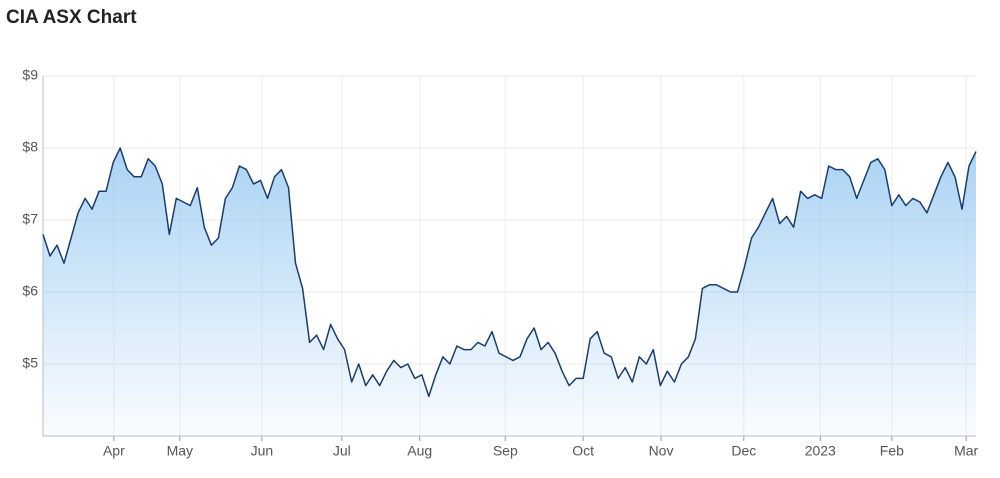  Describe the element at coordinates (743, 451) in the screenshot. I see `x-tick-label: Dec` at that location.